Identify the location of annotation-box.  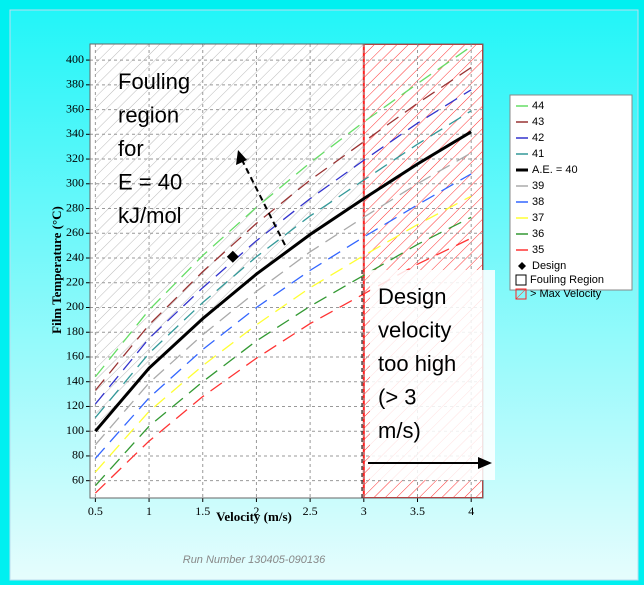
(432, 375).